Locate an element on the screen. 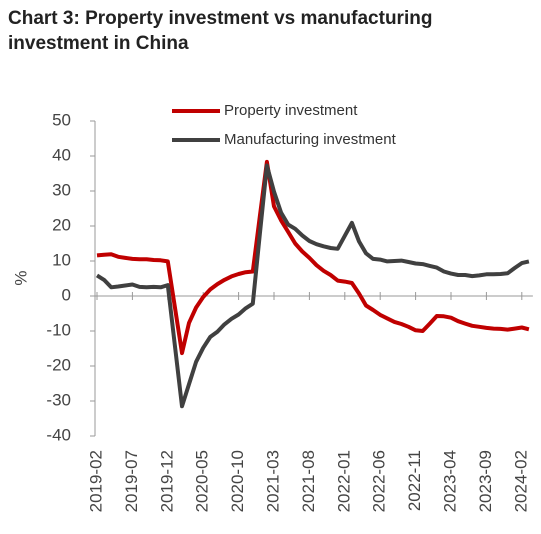 The image size is (541, 534). x-tick-label: 2023-09 is located at coordinates (485, 481).